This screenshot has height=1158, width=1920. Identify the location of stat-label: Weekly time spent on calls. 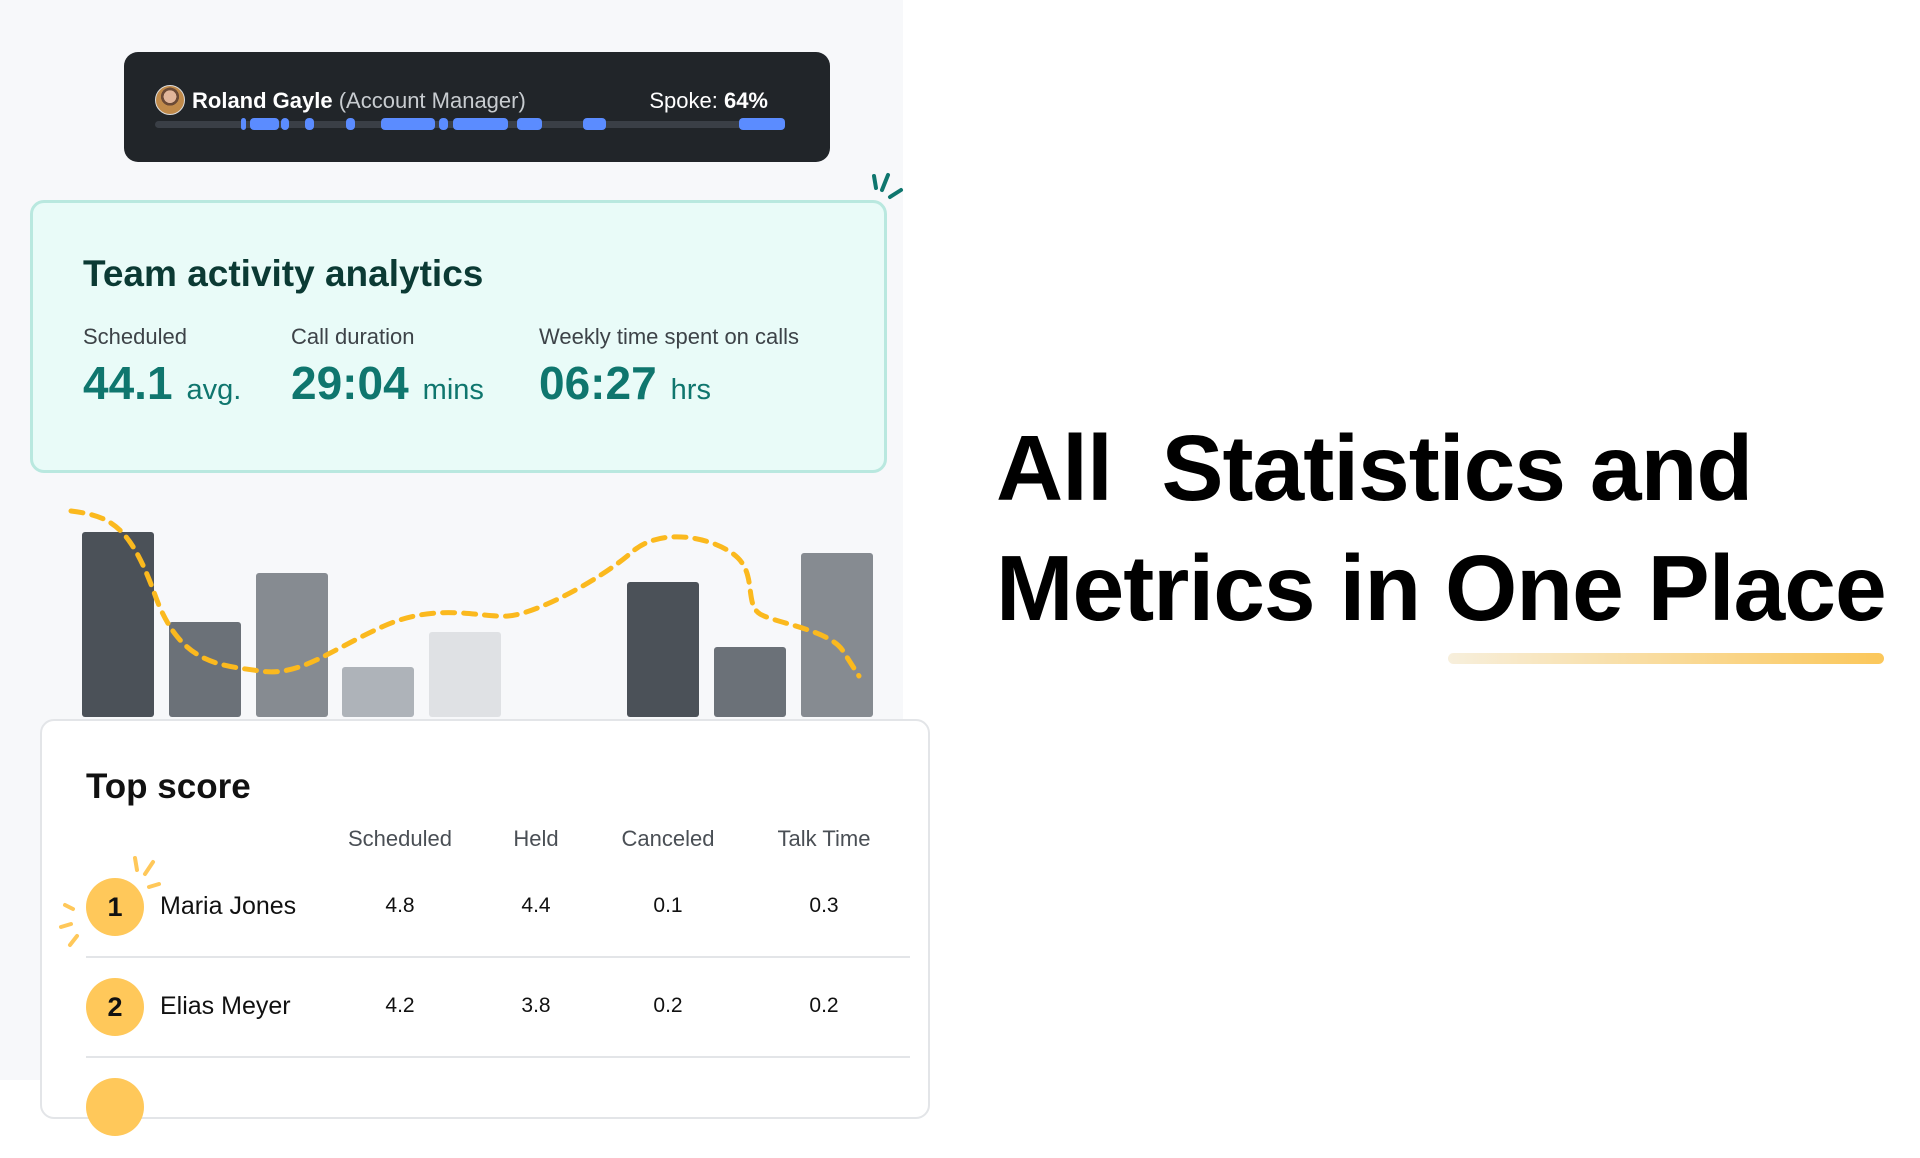
(669, 336).